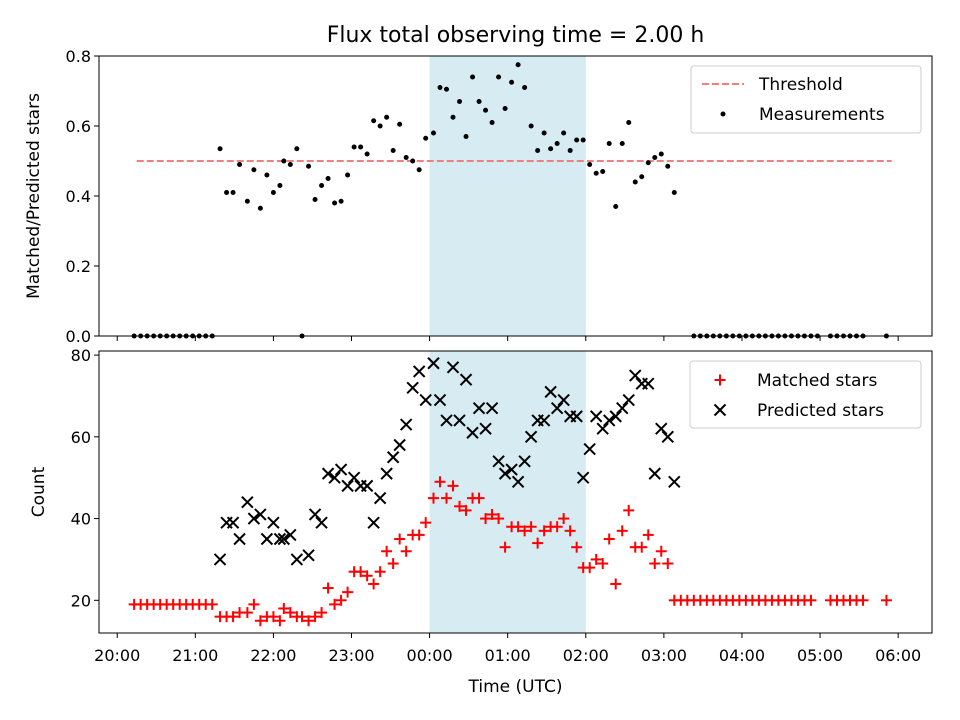  Describe the element at coordinates (78, 336) in the screenshot. I see `top-y-tick-label: 0.0` at that location.